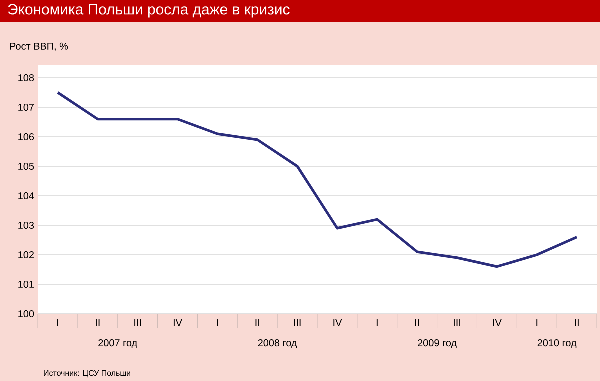 Image resolution: width=600 pixels, height=381 pixels. Describe the element at coordinates (437, 344) in the screenshot. I see `text: 2009 год` at that location.